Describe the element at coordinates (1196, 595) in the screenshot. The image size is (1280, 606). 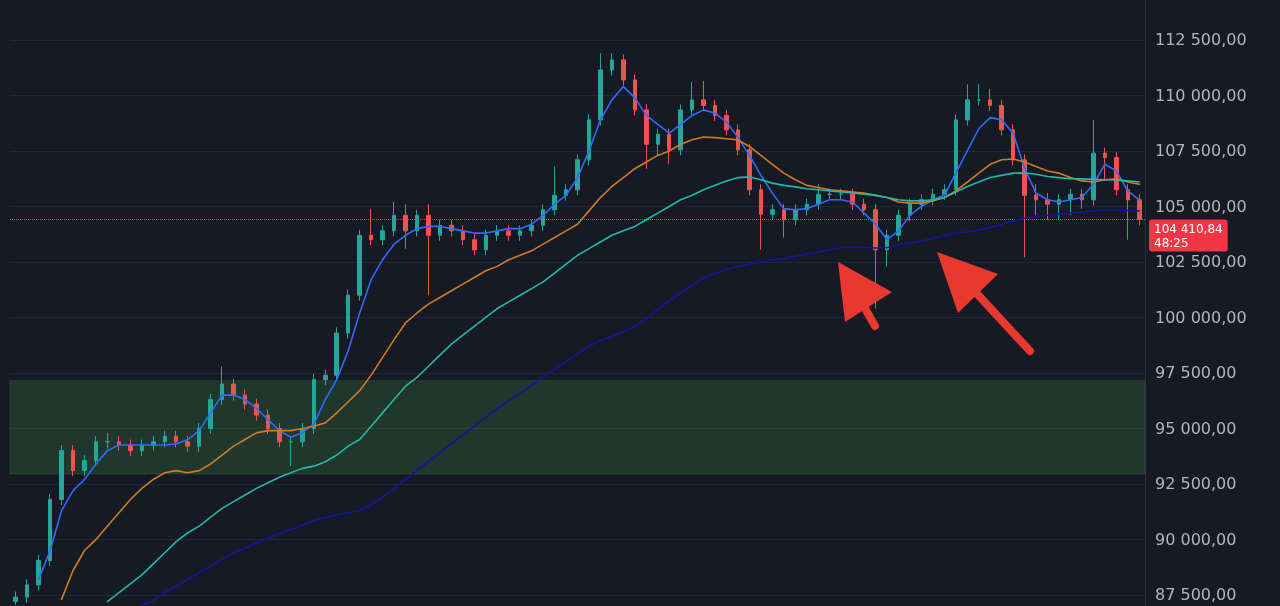
I see `y-tick-label: 87 500,00` at that location.